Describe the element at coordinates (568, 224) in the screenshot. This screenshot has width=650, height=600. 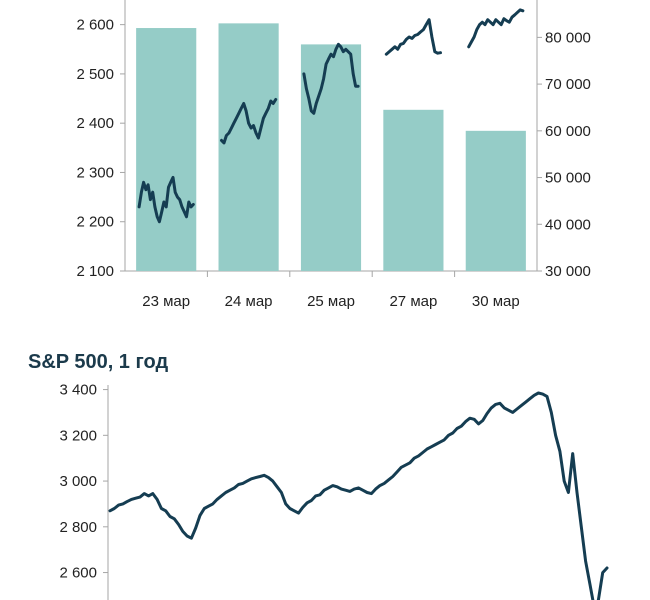
I see `y-right-tick-label: 40 000` at that location.